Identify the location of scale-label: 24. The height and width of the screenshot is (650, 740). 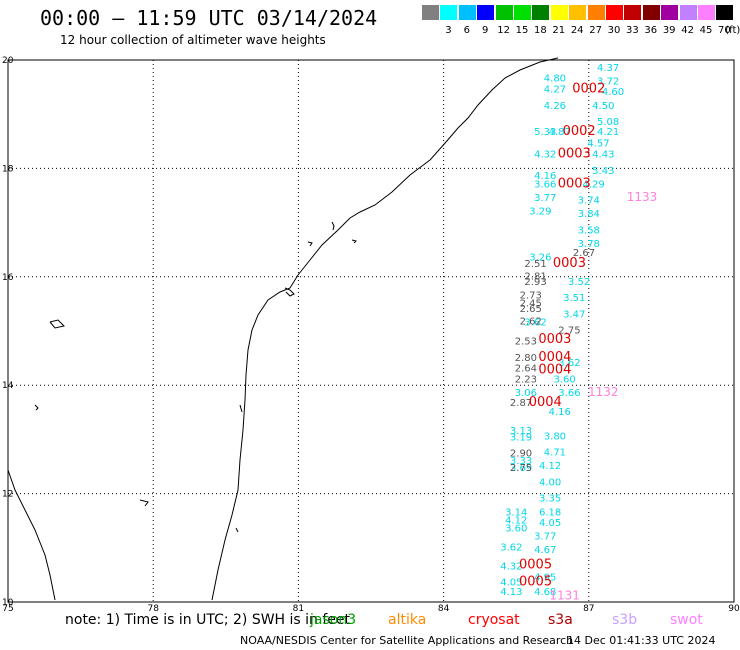
(577, 30).